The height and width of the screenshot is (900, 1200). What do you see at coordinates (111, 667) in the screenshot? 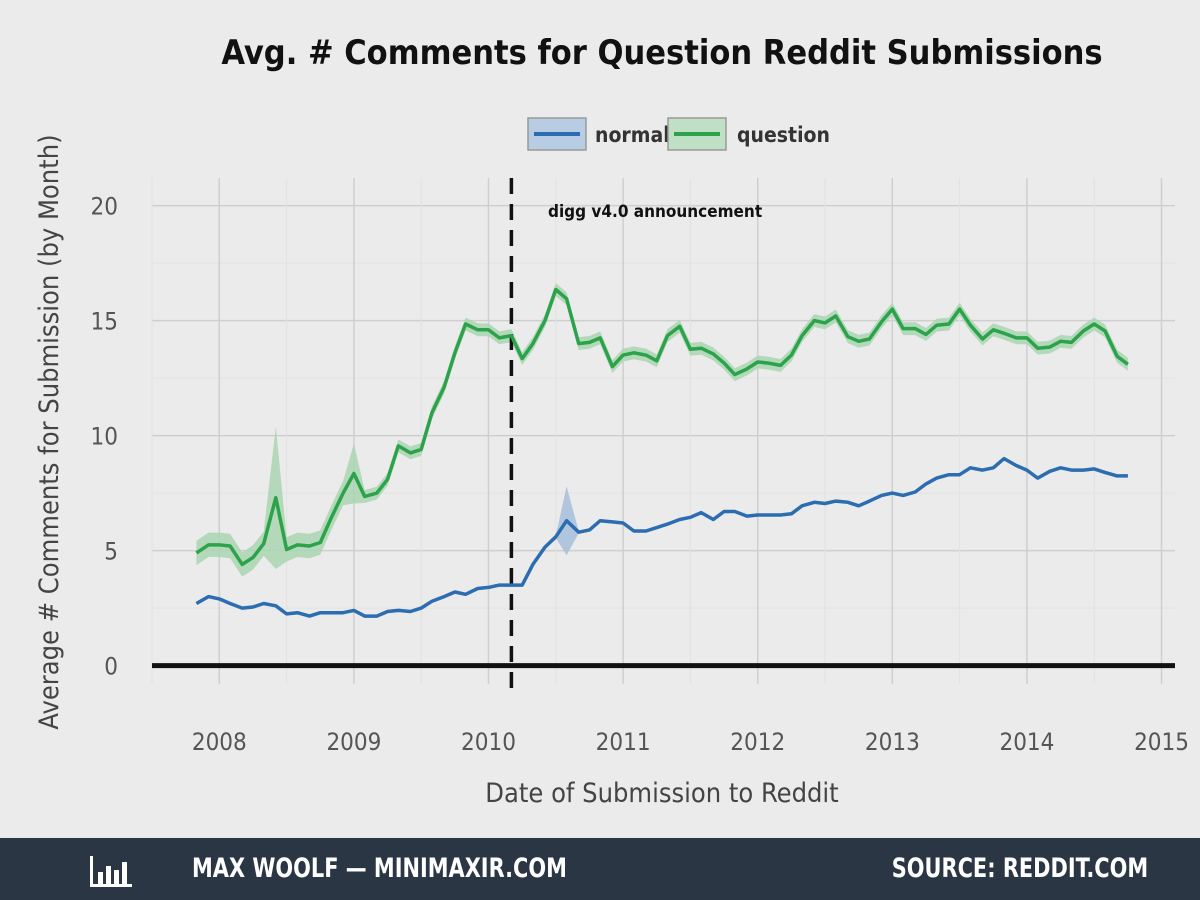
I see `y-tick-label: 0` at bounding box center [111, 667].